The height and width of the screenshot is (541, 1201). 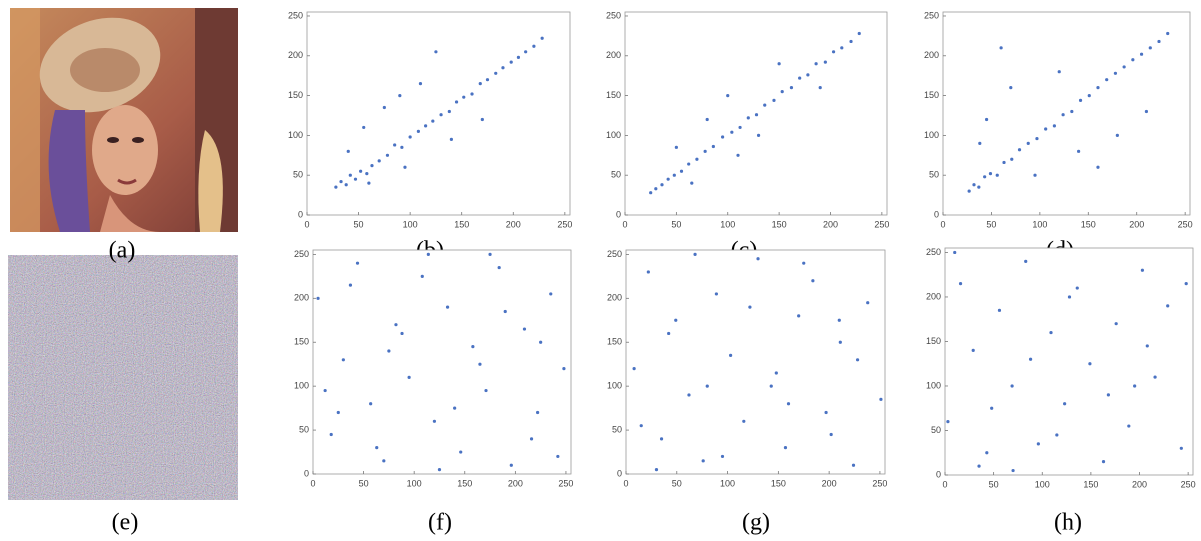 I want to click on y-tick-label: 100, so click(x=931, y=135).